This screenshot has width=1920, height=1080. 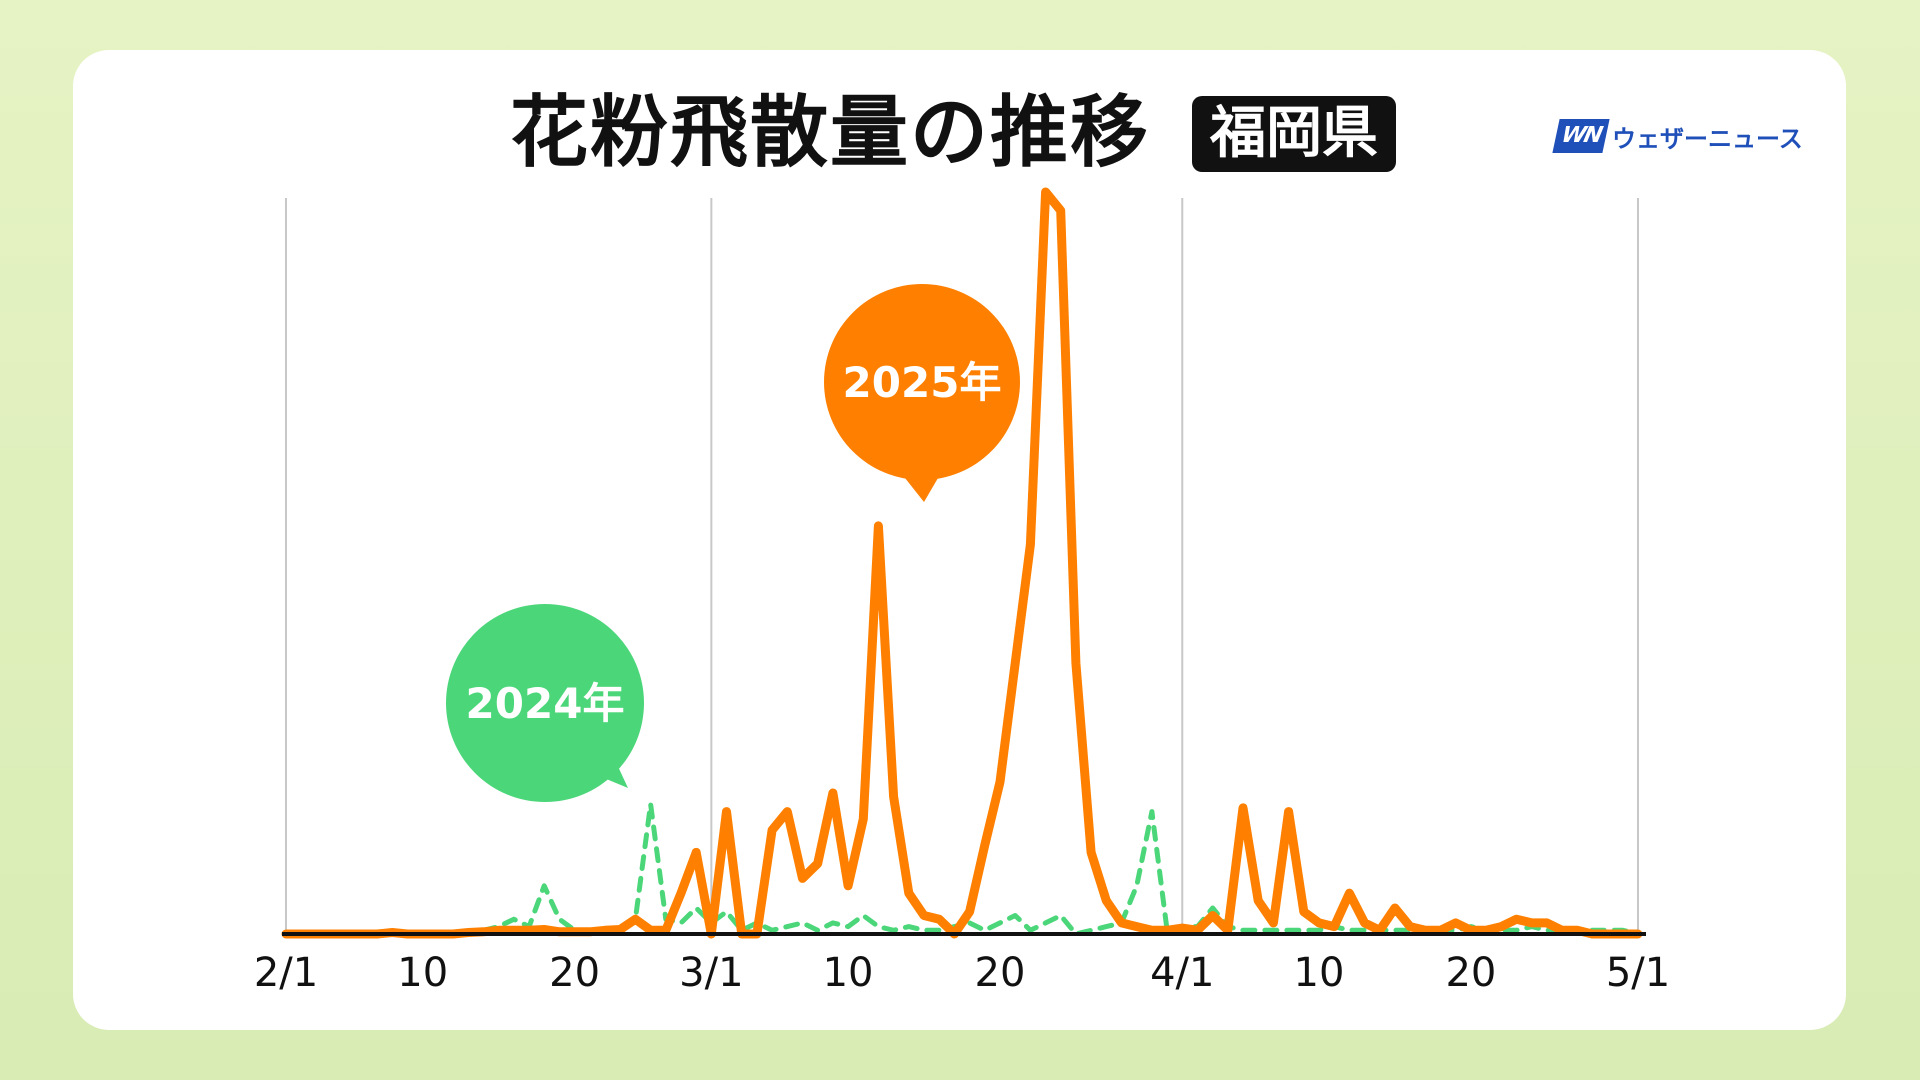 I want to click on x-tick-label-8: 20, so click(x=1470, y=973).